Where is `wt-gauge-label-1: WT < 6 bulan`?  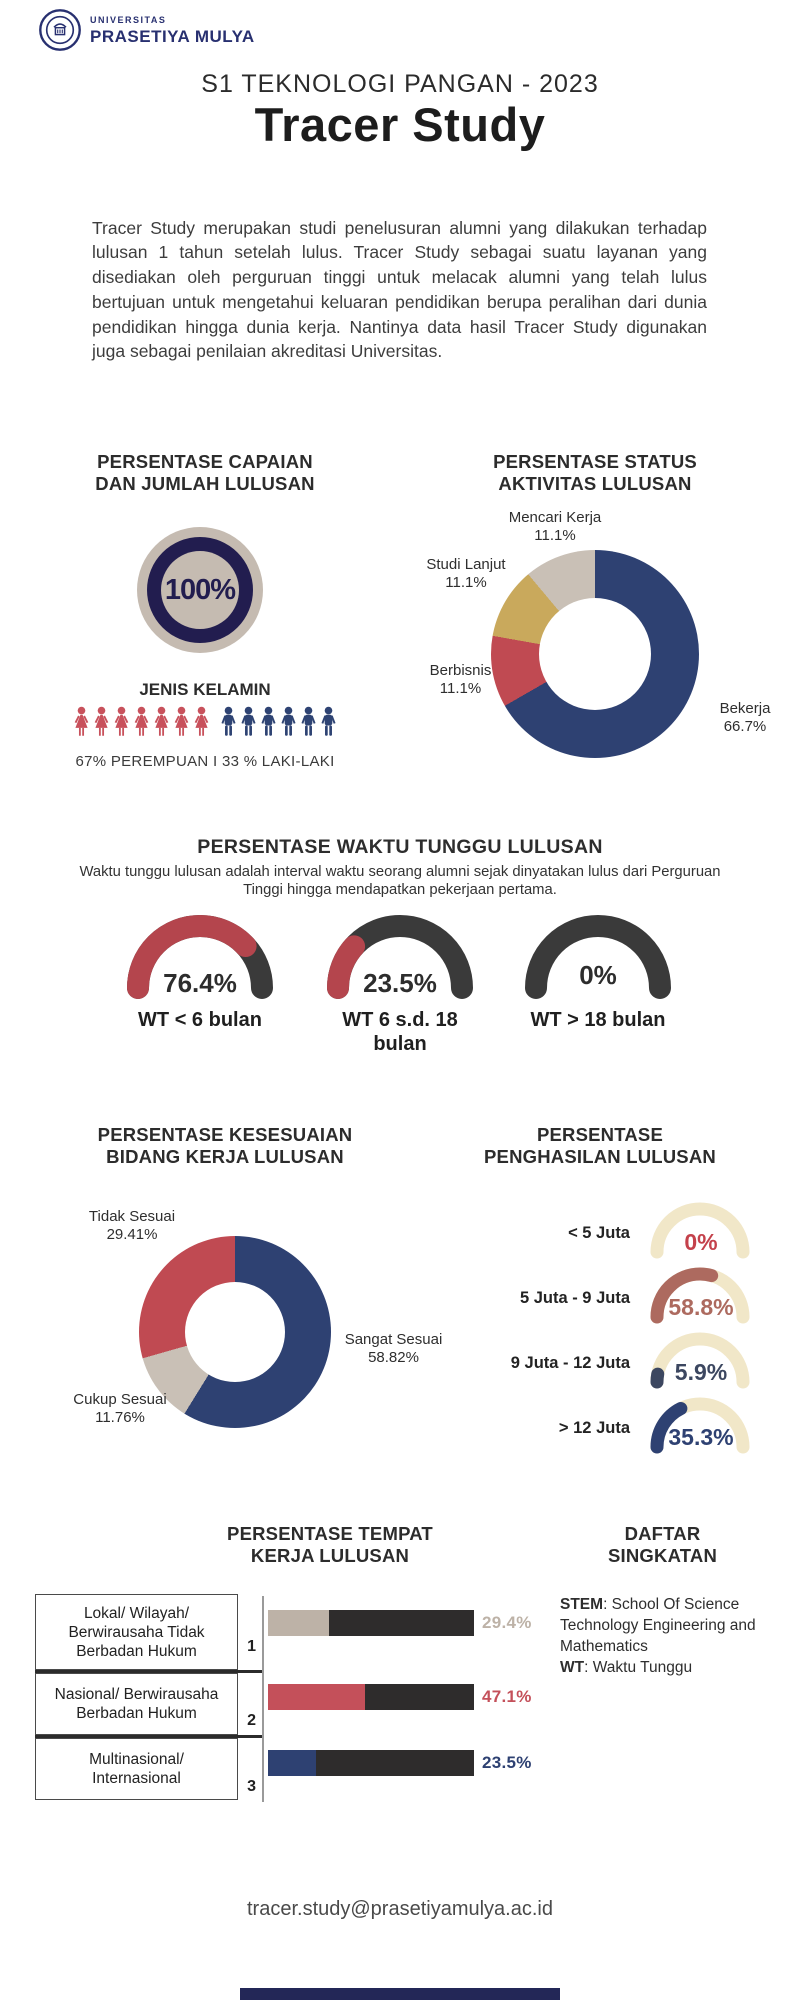 wt-gauge-label-1: WT < 6 bulan is located at coordinates (200, 1020).